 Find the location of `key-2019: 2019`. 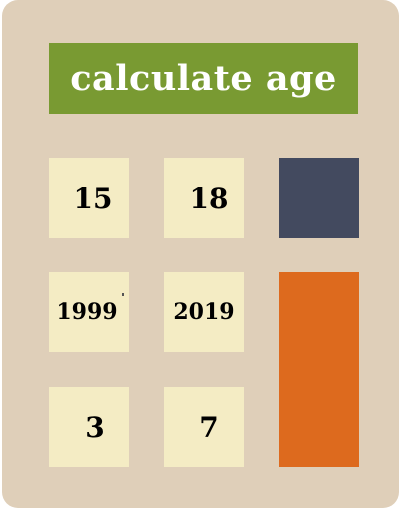

key-2019: 2019 is located at coordinates (204, 312).